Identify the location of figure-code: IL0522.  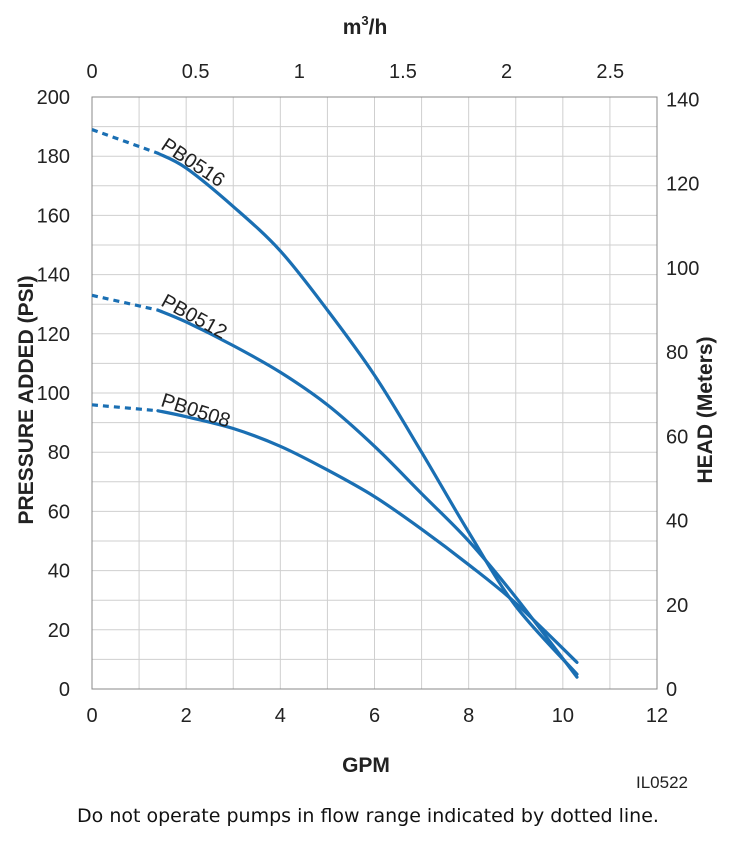
(662, 782).